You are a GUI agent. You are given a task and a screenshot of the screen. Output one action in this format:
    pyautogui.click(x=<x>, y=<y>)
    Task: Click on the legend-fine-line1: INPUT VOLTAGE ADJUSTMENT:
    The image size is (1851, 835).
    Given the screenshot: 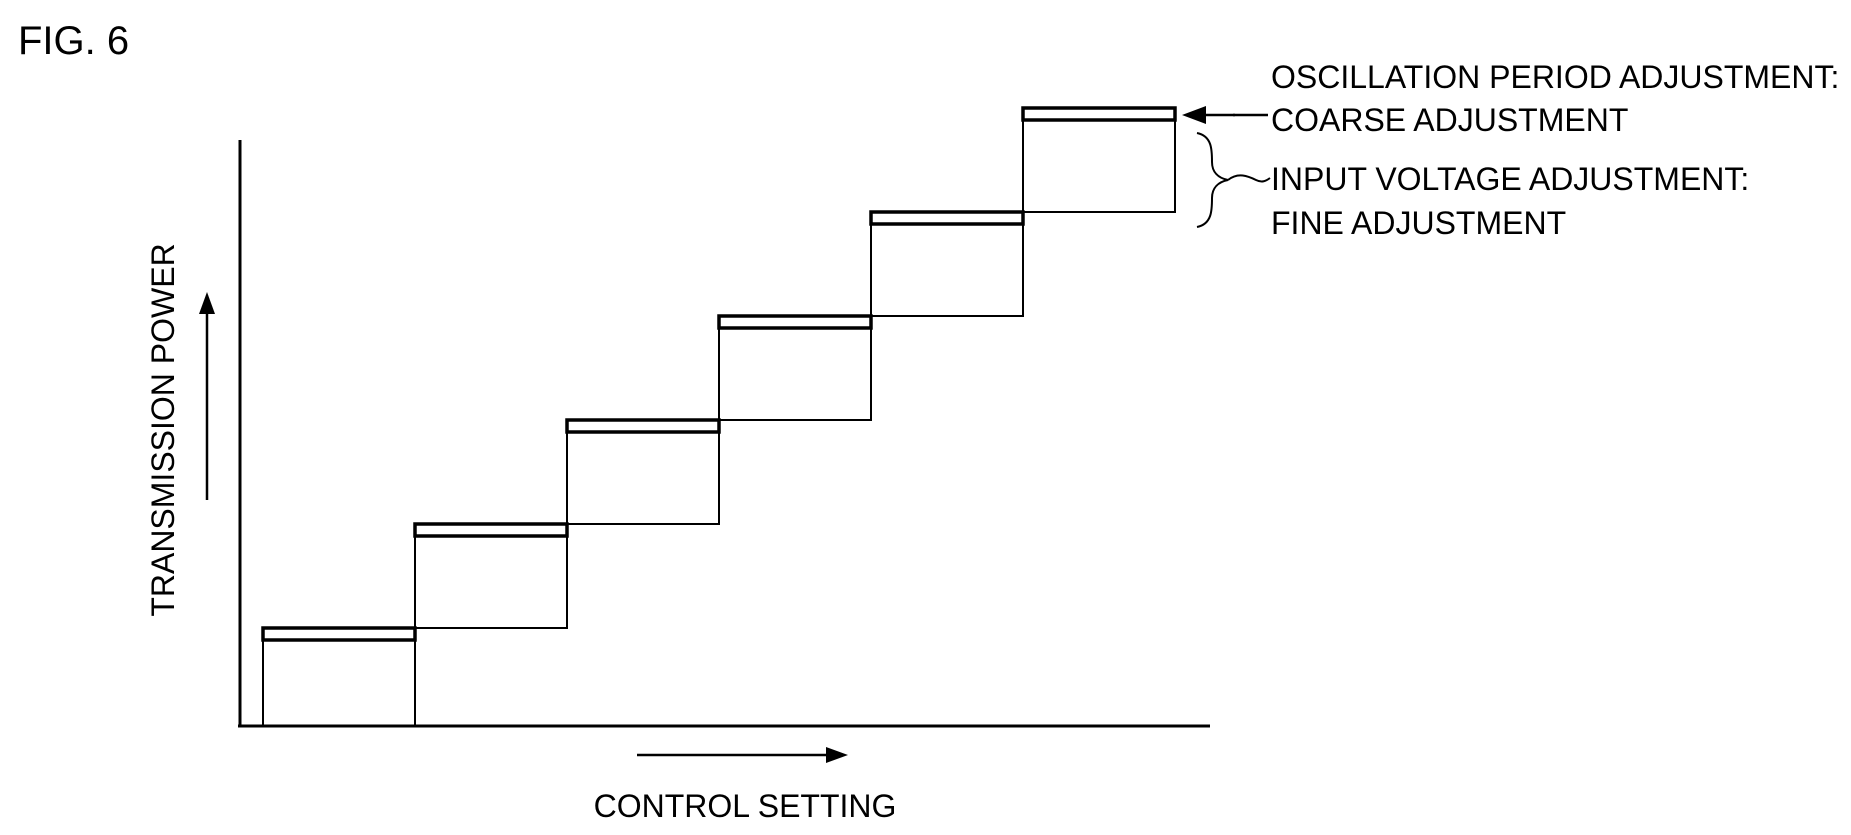 What is the action you would take?
    pyautogui.click(x=1510, y=179)
    